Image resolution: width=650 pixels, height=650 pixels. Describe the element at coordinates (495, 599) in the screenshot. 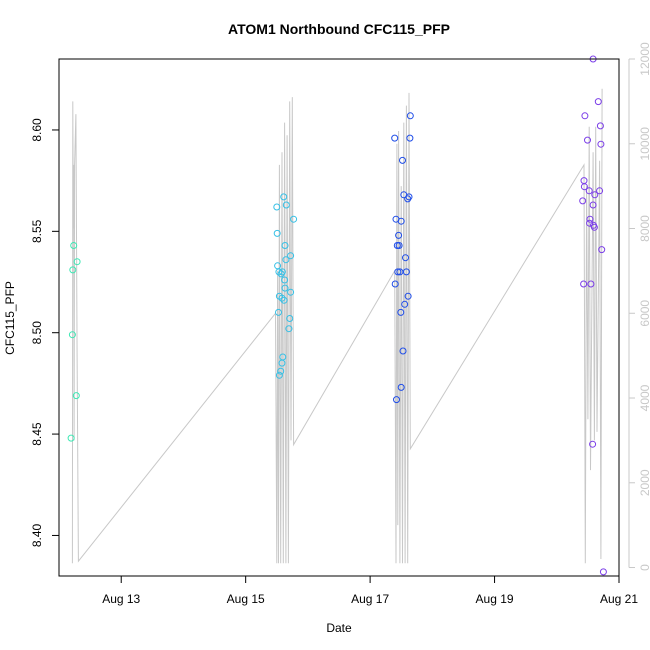

I see `x-tick-label-3: Aug 19` at that location.